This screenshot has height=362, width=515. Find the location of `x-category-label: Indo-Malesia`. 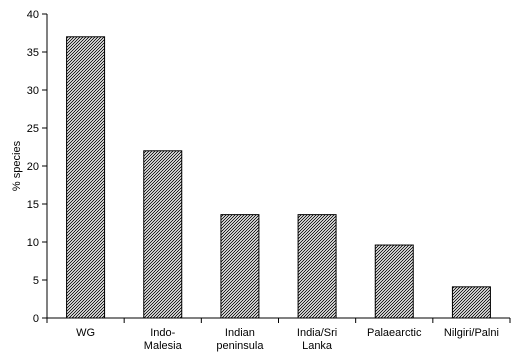

x-category-label: Indo-Malesia is located at coordinates (163, 339).